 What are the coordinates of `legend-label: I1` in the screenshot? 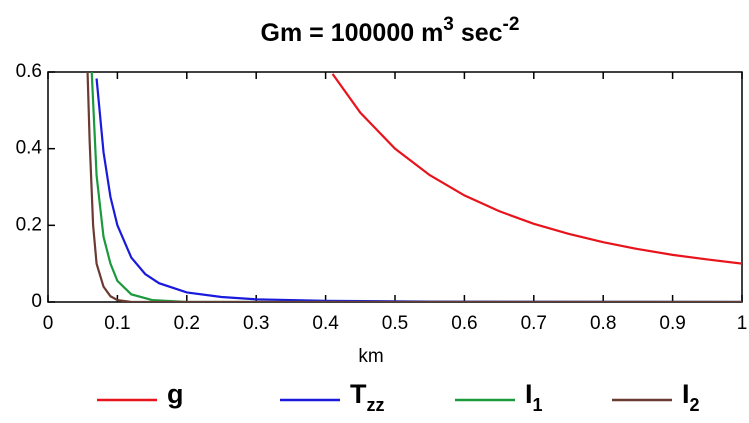 It's located at (534, 397).